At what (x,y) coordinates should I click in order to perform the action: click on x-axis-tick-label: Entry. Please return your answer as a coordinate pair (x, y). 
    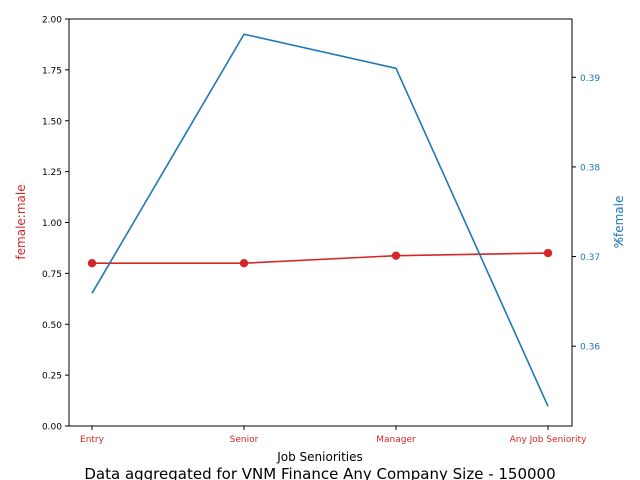
    Looking at the image, I should click on (92, 440).